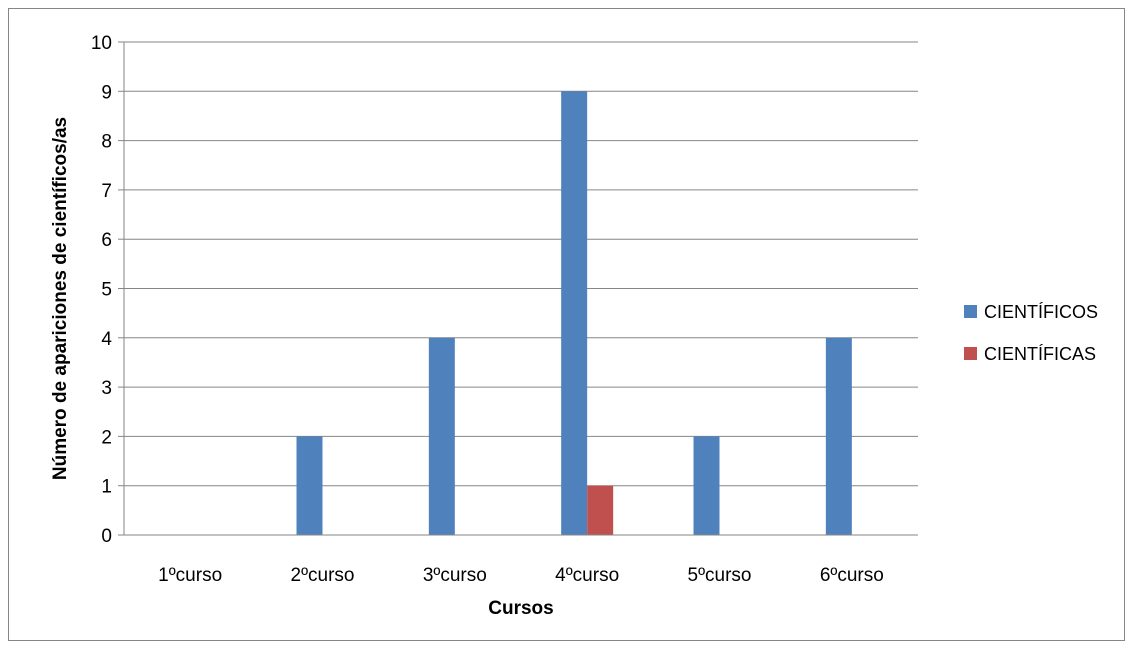  I want to click on y-tick-label: 0, so click(106, 536).